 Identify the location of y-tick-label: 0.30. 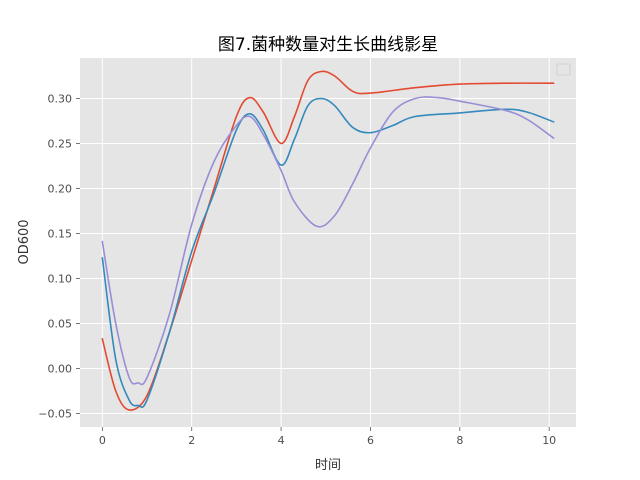
(60, 99).